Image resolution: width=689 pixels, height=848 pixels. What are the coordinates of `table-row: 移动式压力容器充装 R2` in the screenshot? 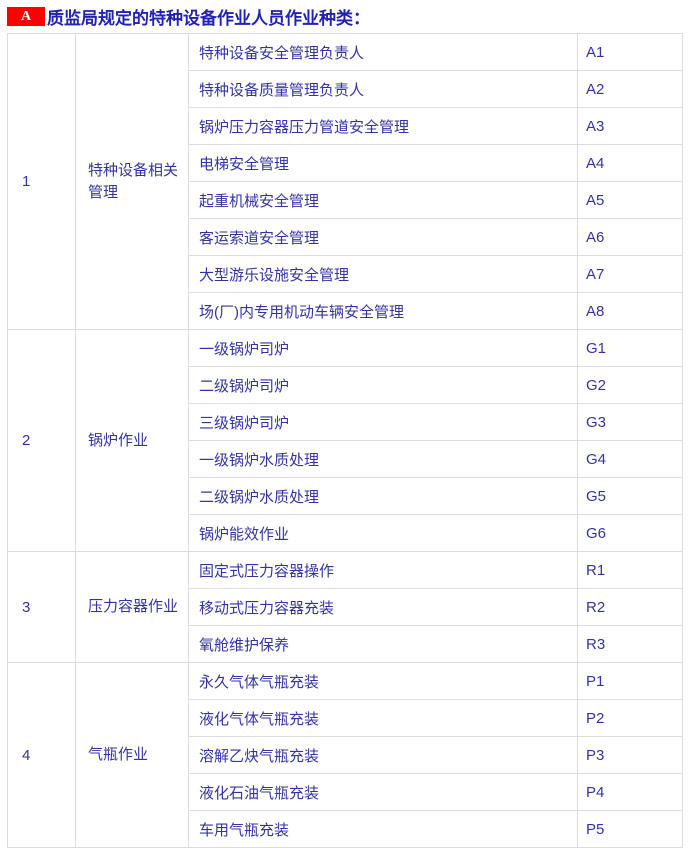 It's located at (345, 607).